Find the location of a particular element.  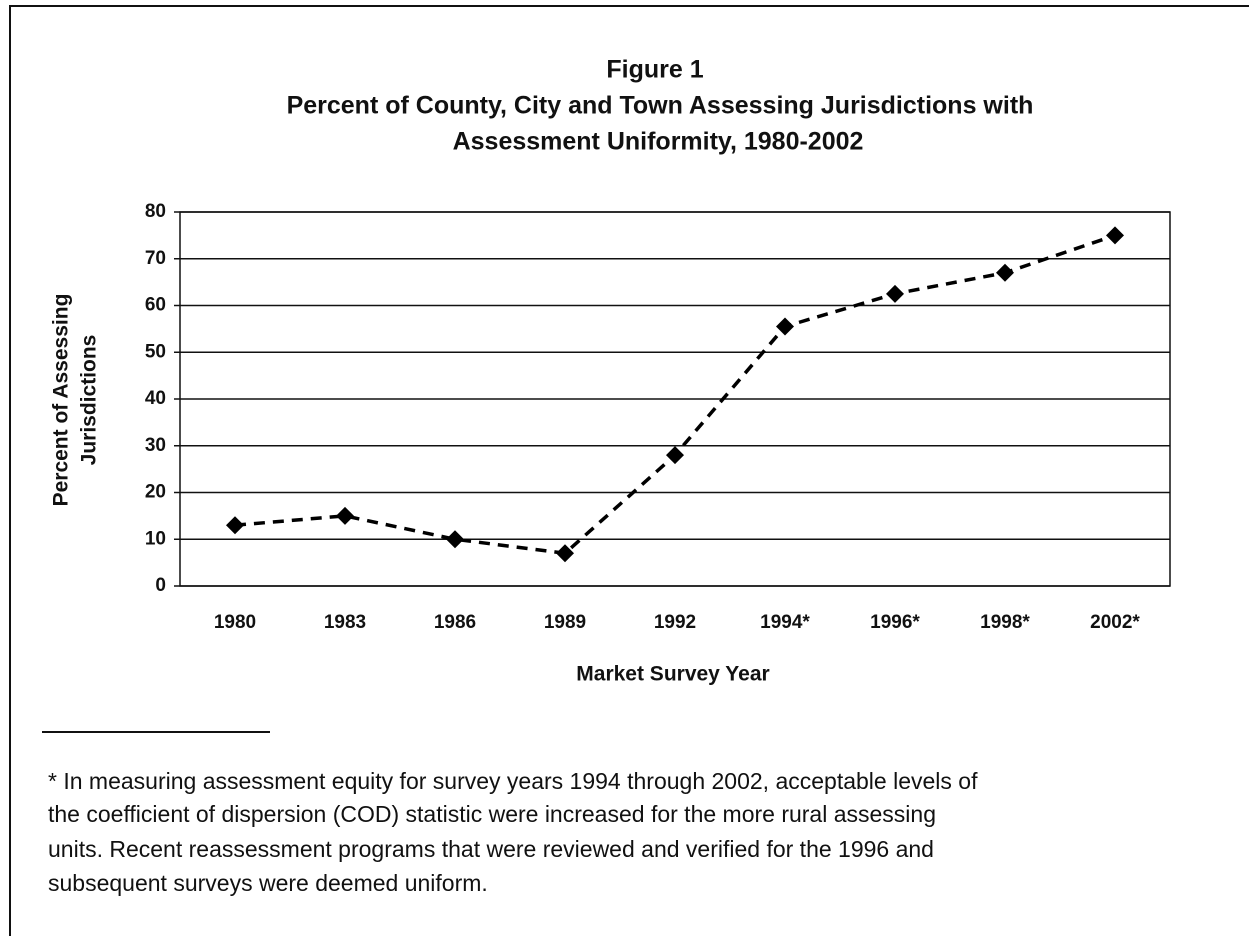

x-tick-label: 1992 is located at coordinates (675, 622).